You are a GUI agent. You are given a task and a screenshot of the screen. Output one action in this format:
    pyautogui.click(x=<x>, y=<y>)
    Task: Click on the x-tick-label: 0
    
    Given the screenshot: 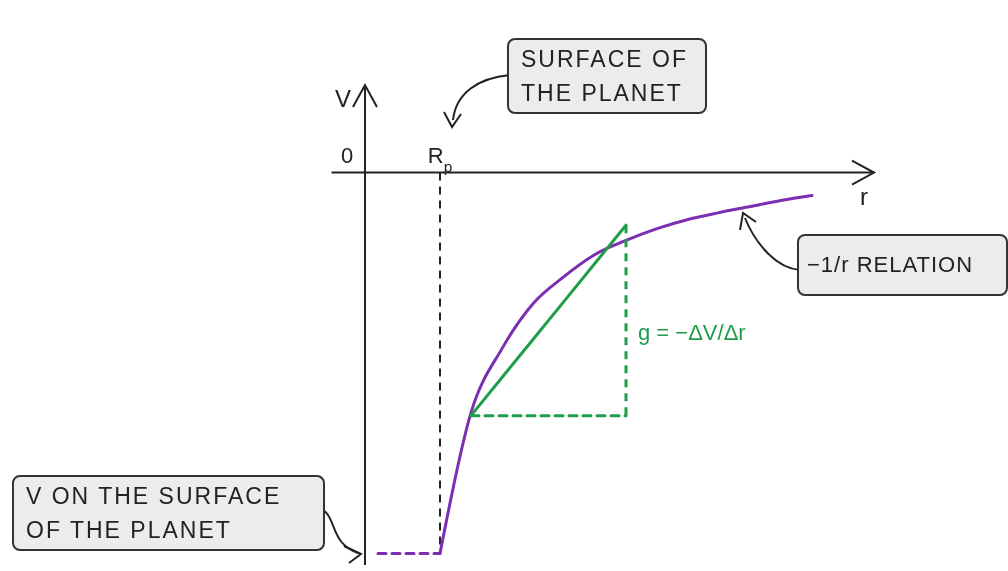 What is the action you would take?
    pyautogui.click(x=347, y=155)
    